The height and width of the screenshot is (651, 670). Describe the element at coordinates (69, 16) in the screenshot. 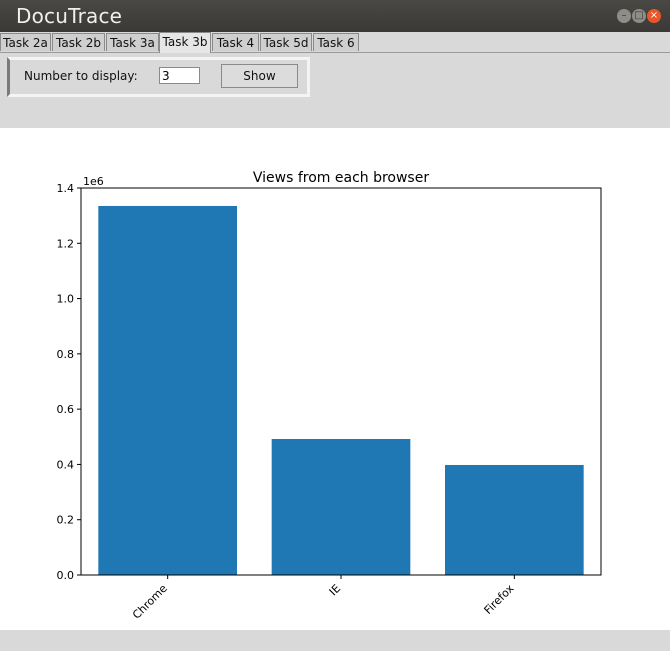

I see `window-title: DocuTrace` at that location.